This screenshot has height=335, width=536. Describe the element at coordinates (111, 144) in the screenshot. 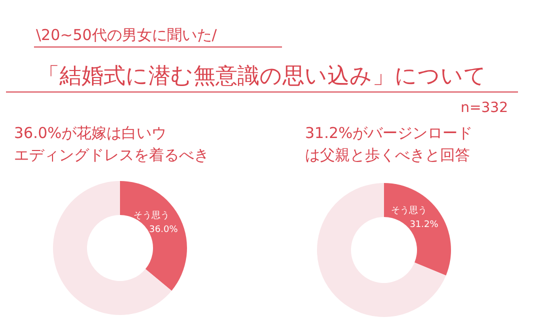

I see `chart-title: 36.0%が花嫁は白いウエディングドレスを着るべき` at that location.